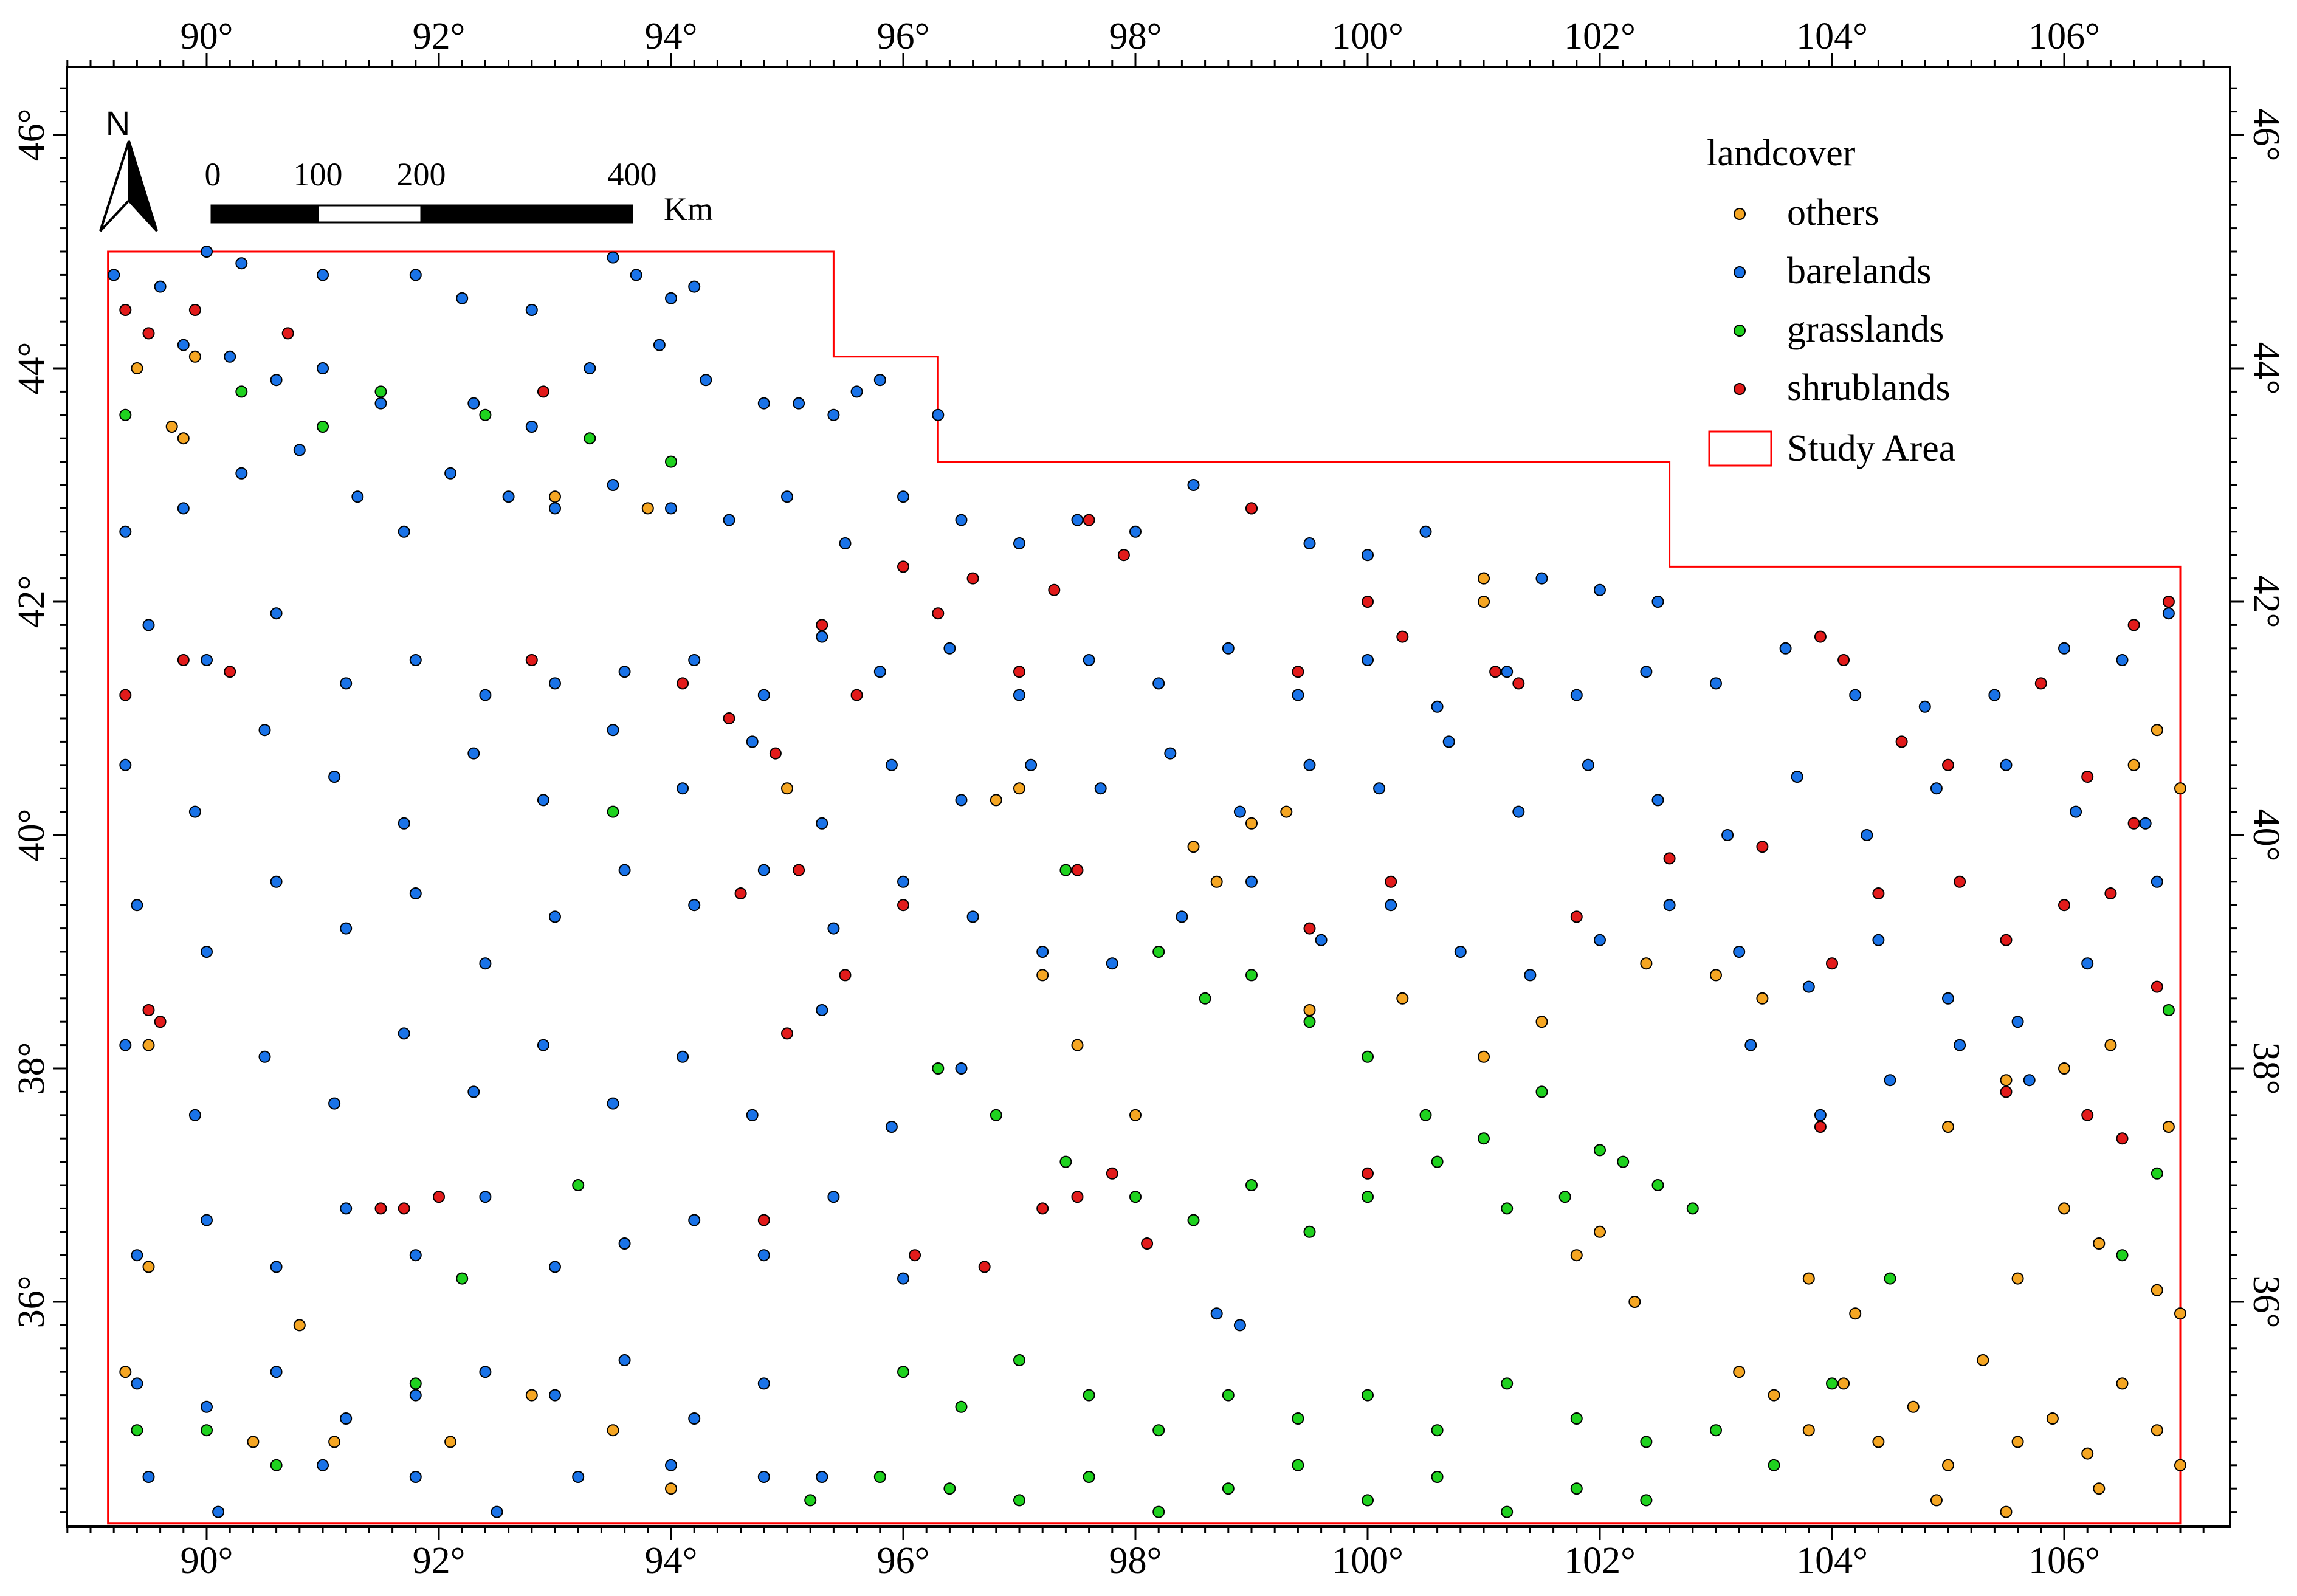 Image resolution: width=2297 pixels, height=1596 pixels. Describe the element at coordinates (422, 175) in the screenshot. I see `scale-label-200: 200` at that location.